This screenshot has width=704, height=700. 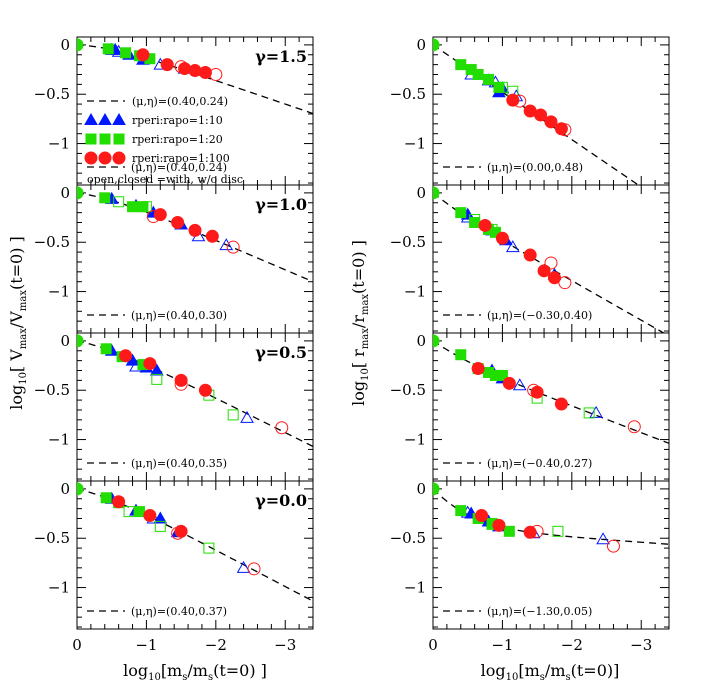 I want to click on panel-rmax_g15: 0 −0.5 −1 (μ,η)=(0.00,0.48), so click(x=530, y=111).